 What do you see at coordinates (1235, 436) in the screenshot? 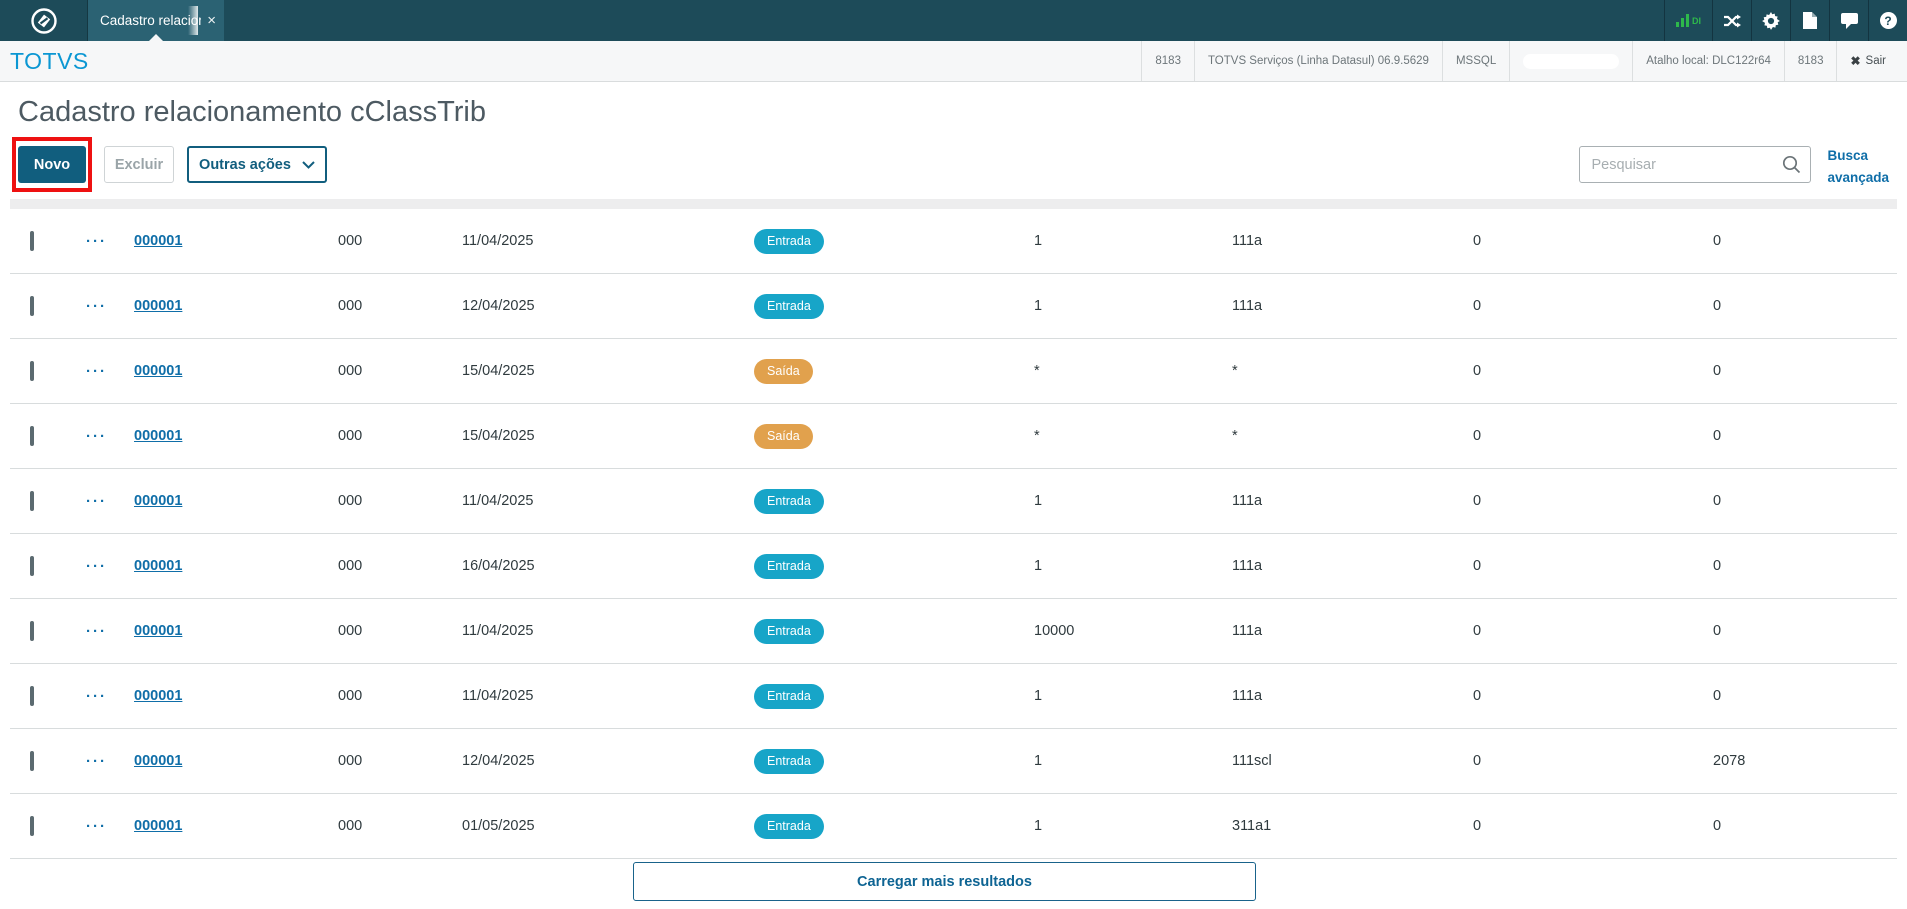
I see `cell-cclass: *` at bounding box center [1235, 436].